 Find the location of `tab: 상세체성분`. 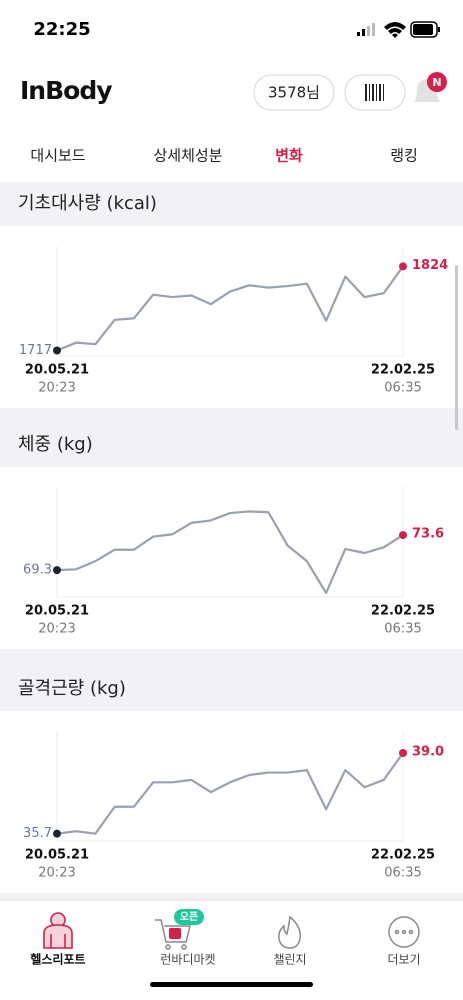

tab: 상세체성분 is located at coordinates (187, 156).